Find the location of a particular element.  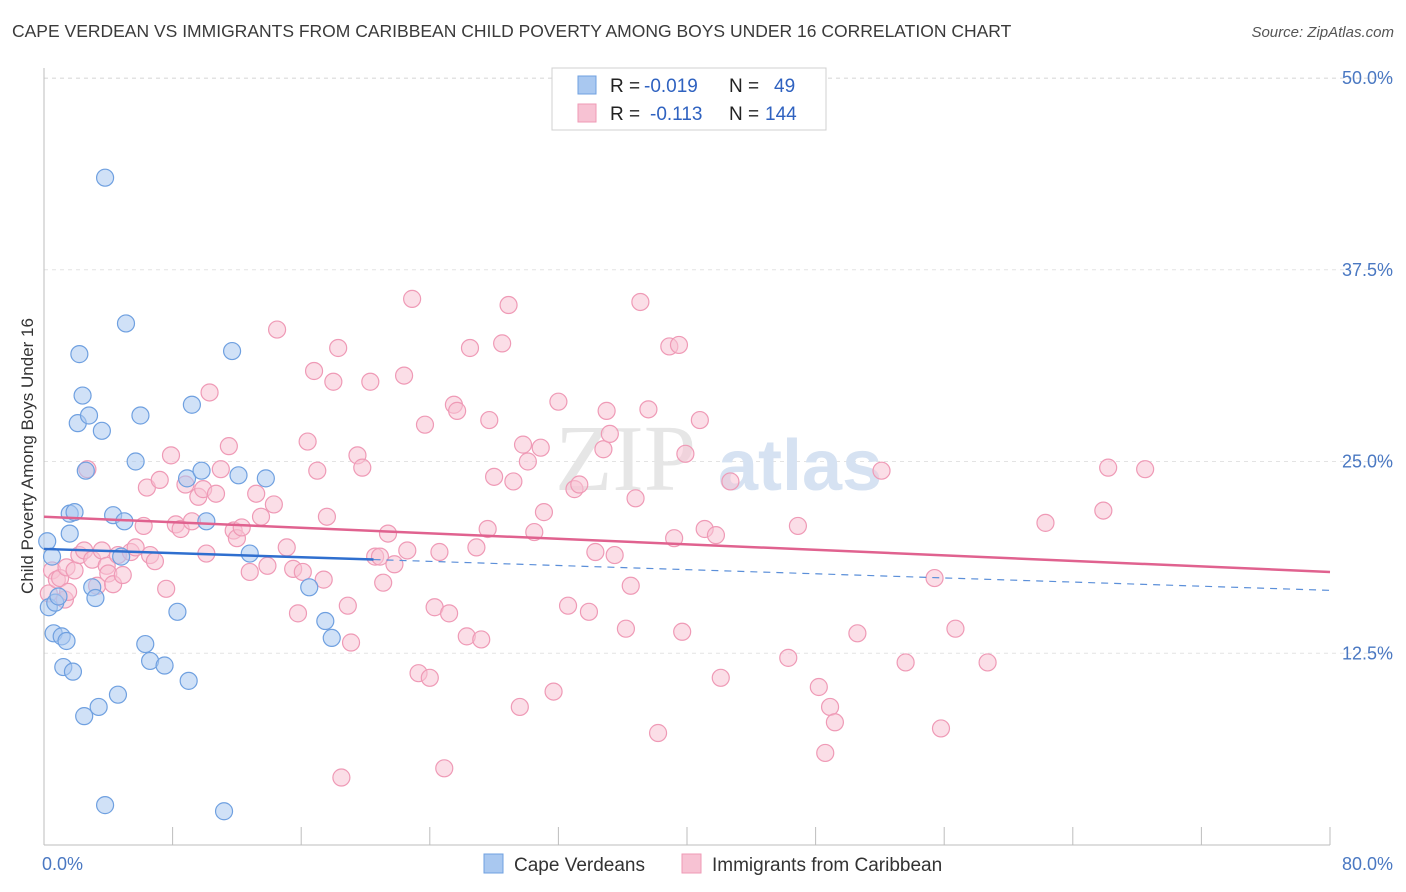

bottom-legend: Cape Verdeans Immigrants from Caribbean is located at coordinates (712, 864).